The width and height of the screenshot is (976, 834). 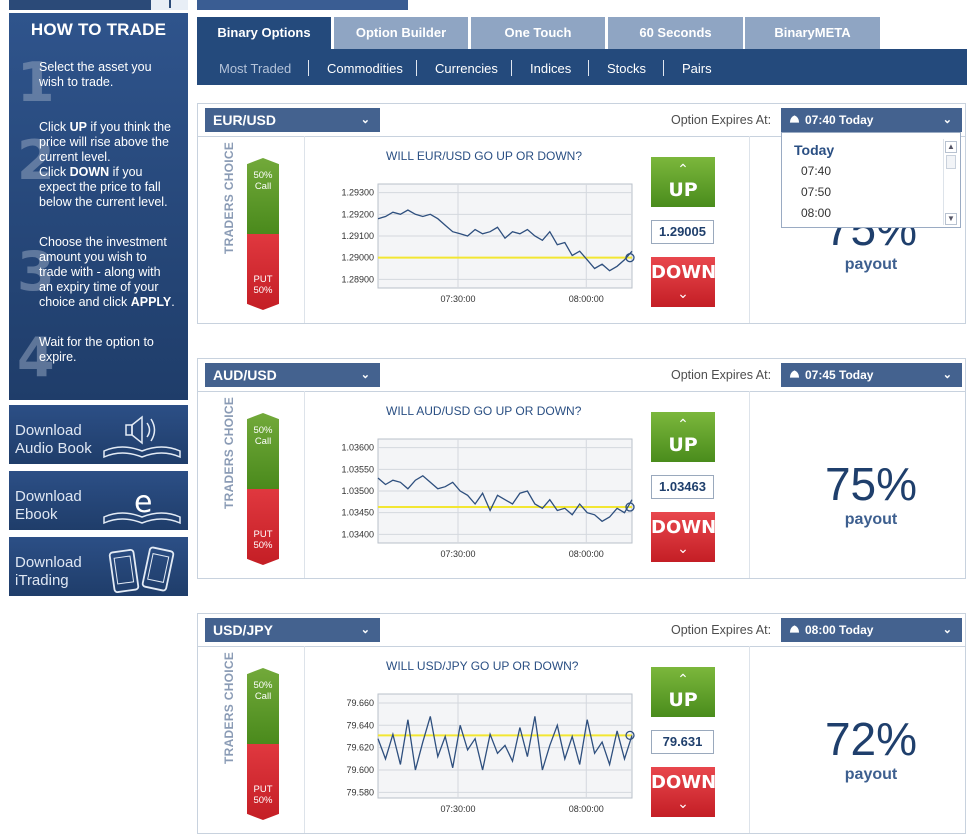 I want to click on y-tick-label: 79.620, so click(x=360, y=748).